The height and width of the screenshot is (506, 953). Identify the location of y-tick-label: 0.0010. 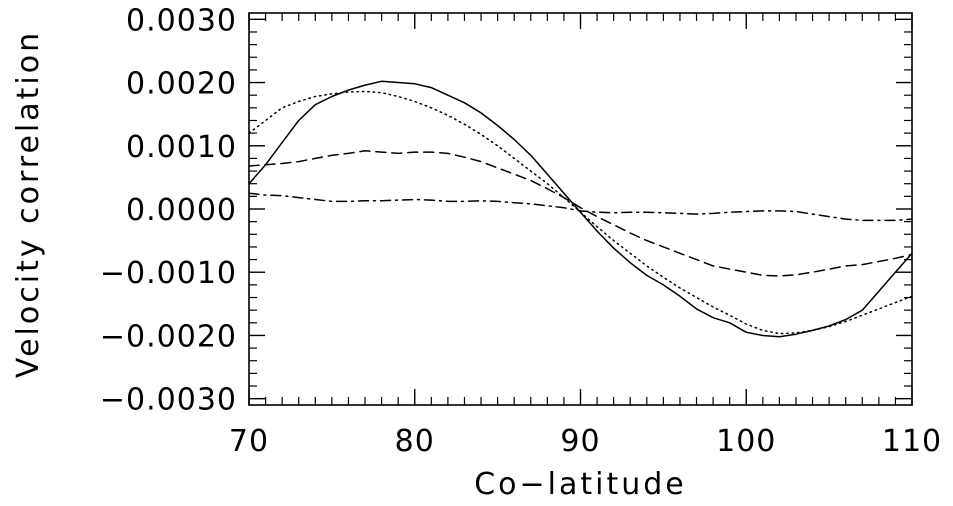
(181, 147).